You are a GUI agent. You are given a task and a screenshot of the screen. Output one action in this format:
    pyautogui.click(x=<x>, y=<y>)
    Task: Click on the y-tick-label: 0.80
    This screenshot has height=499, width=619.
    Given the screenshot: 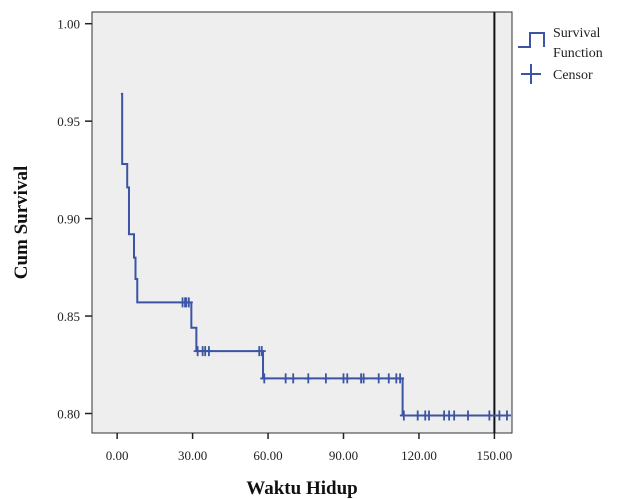 What is the action you would take?
    pyautogui.click(x=68, y=414)
    